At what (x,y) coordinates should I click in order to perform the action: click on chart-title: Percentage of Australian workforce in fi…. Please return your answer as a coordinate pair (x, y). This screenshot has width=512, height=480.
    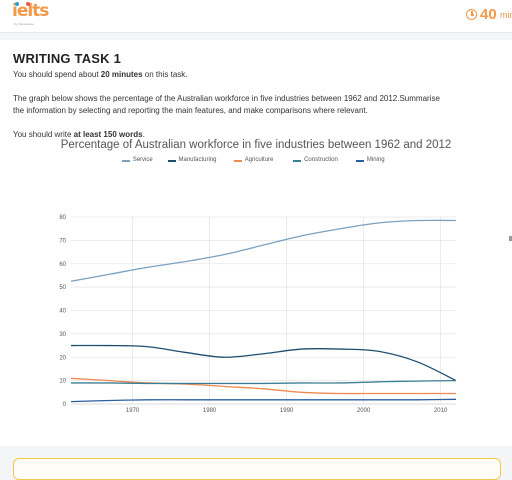
    Looking at the image, I should click on (256, 145).